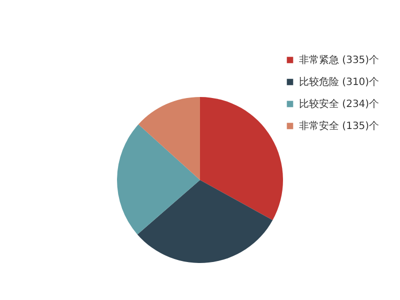 Image resolution: width=400 pixels, height=300 pixels. Describe the element at coordinates (339, 82) in the screenshot. I see `legend-label: 比较危险 (310)个` at that location.